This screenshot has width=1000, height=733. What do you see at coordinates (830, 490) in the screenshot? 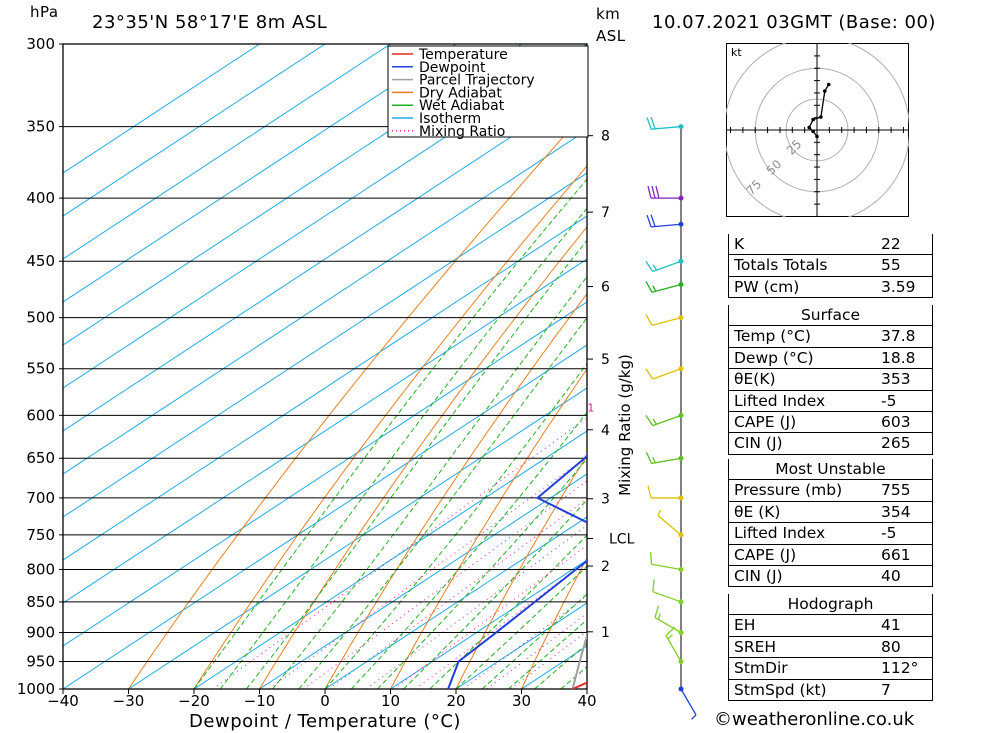
I see `most-unstable-index-row: Pressure (mb) 755` at bounding box center [830, 490].